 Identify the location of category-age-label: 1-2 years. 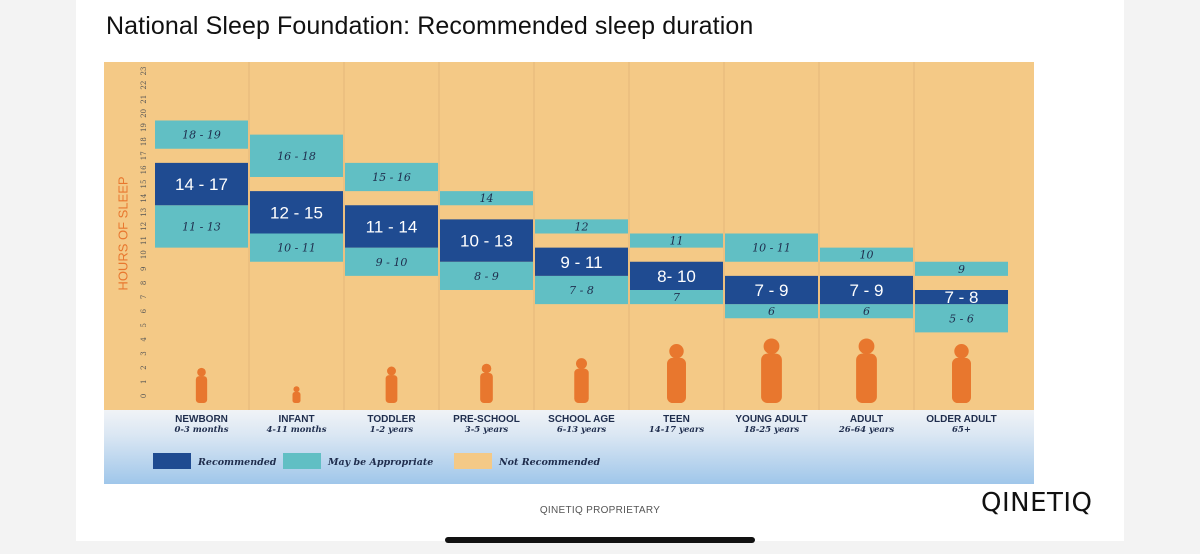
(392, 430).